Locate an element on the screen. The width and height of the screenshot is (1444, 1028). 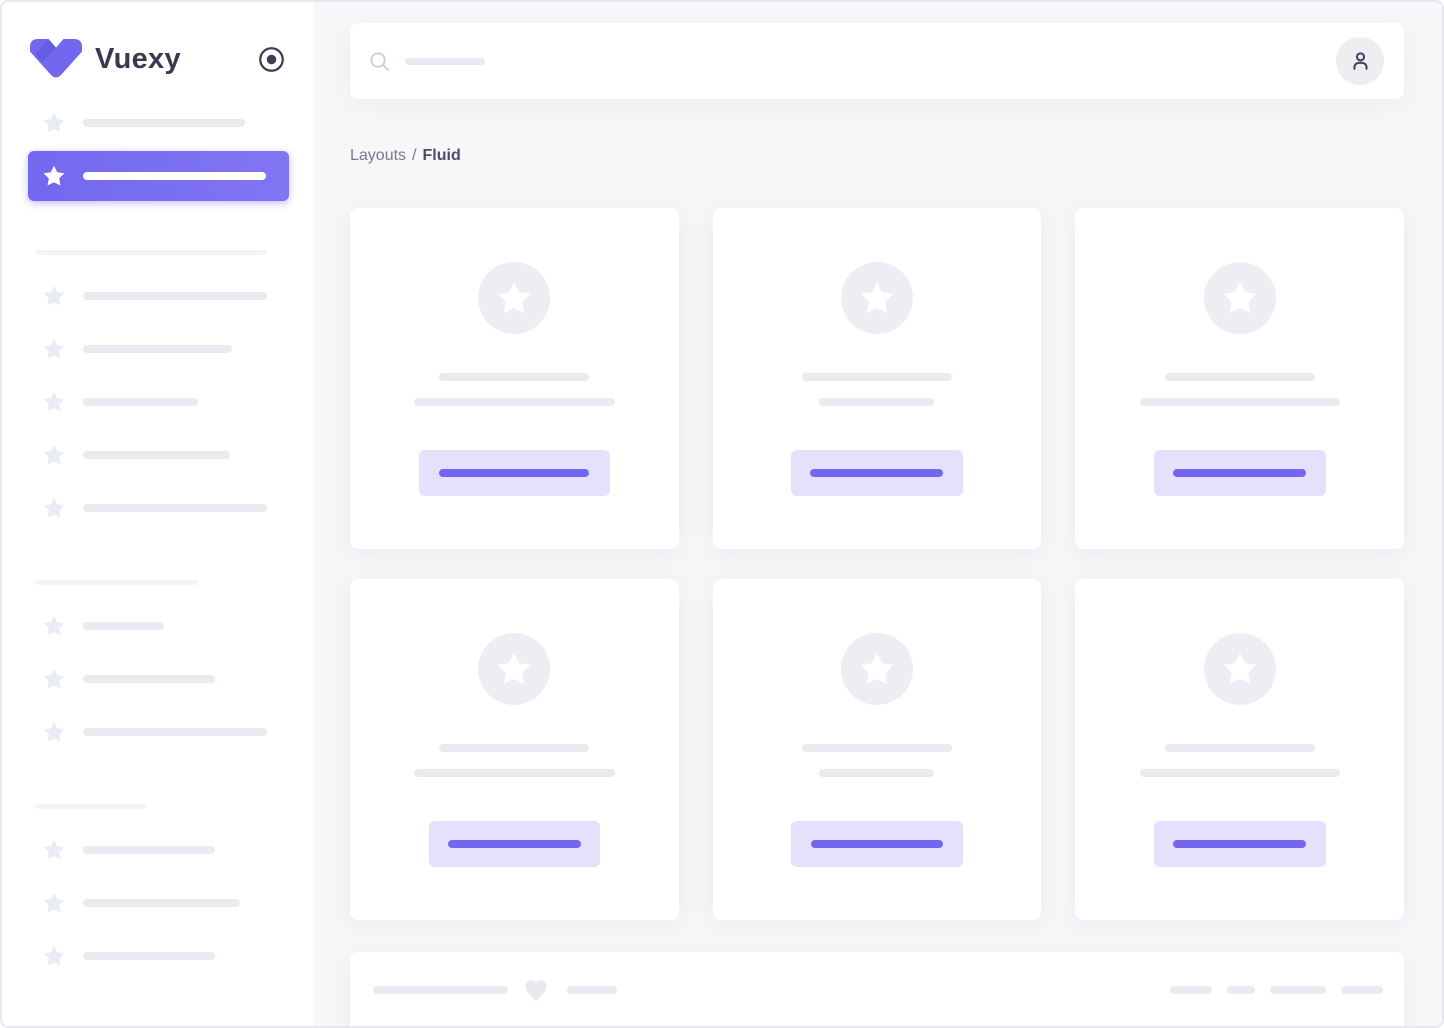
sidebar-item-active is located at coordinates (158, 176).